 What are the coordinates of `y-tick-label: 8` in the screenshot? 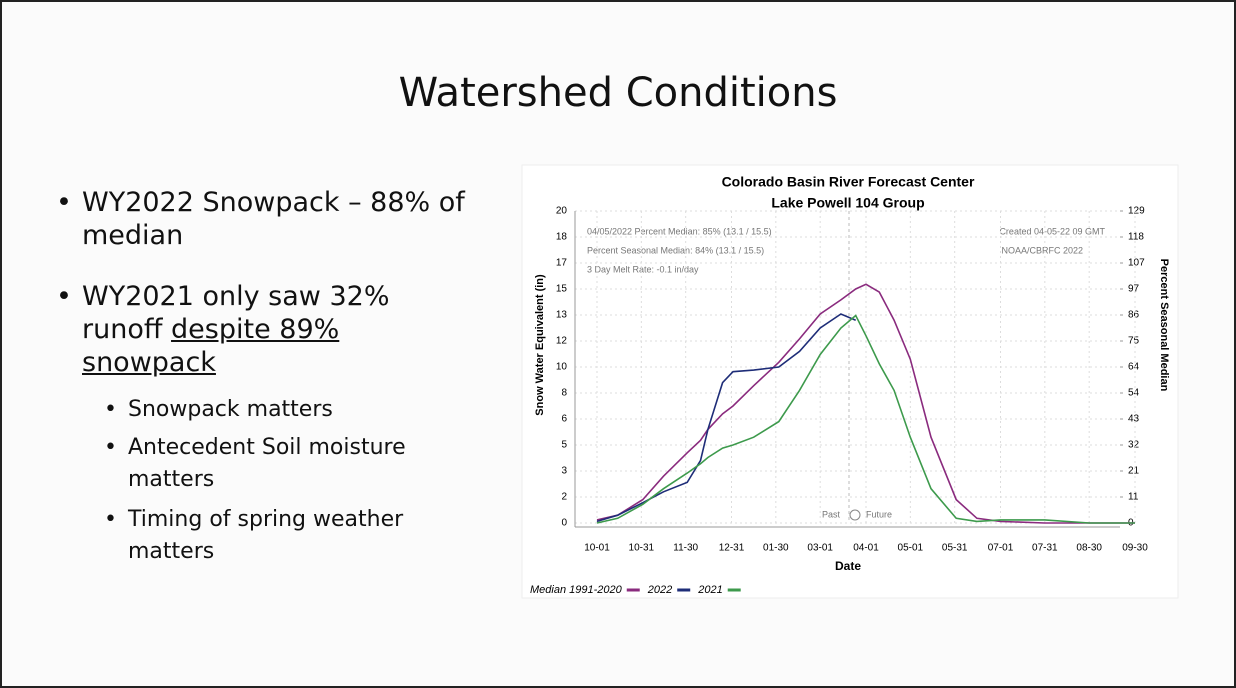 It's located at (564, 393).